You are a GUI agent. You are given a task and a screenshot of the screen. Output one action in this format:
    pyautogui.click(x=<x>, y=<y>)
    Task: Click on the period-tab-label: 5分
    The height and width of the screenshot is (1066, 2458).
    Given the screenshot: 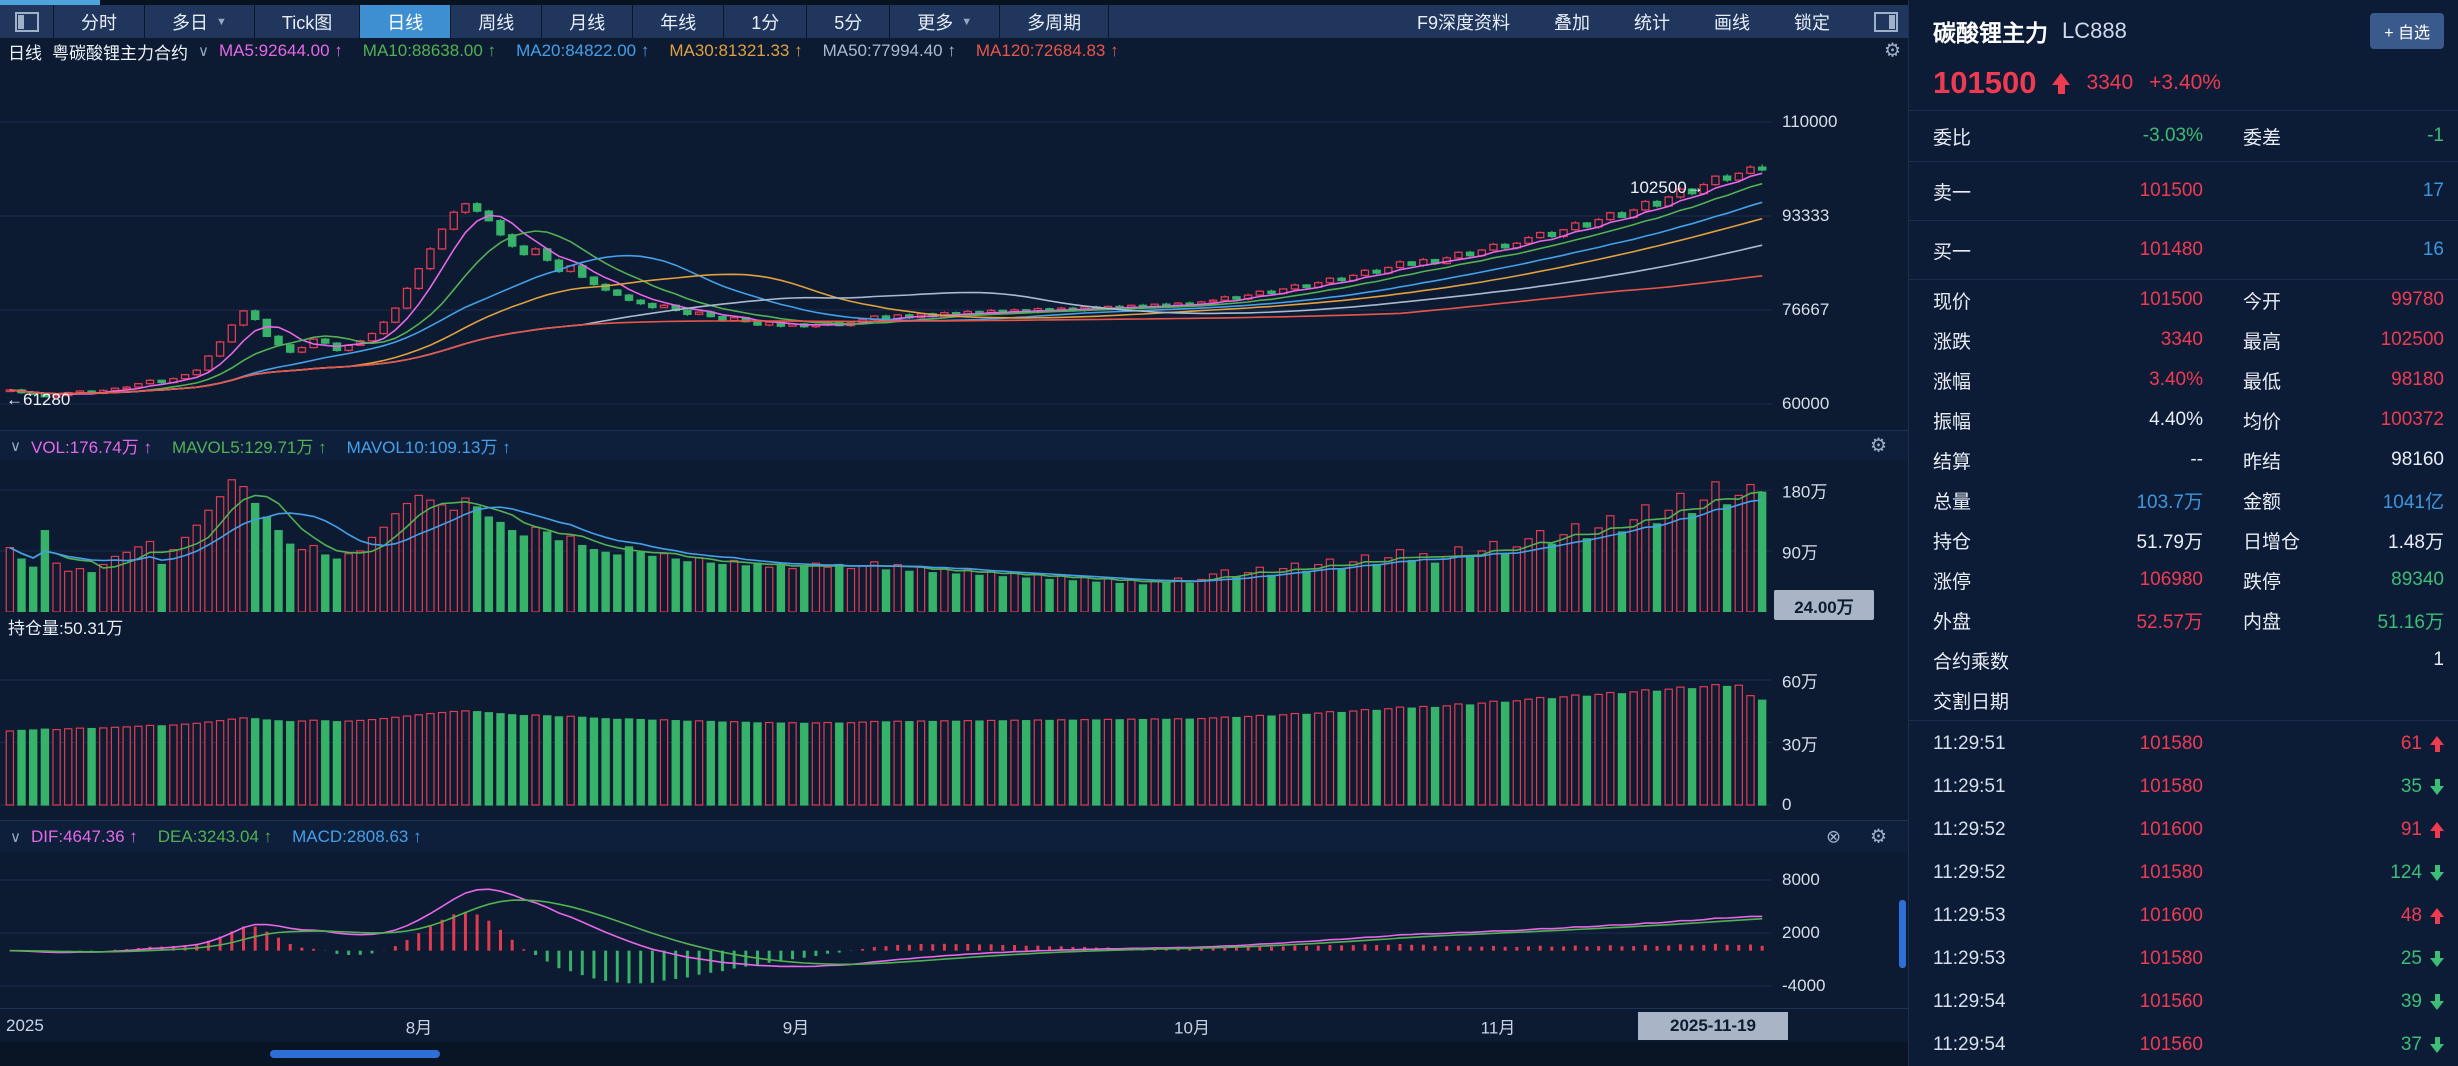 What is the action you would take?
    pyautogui.click(x=848, y=22)
    